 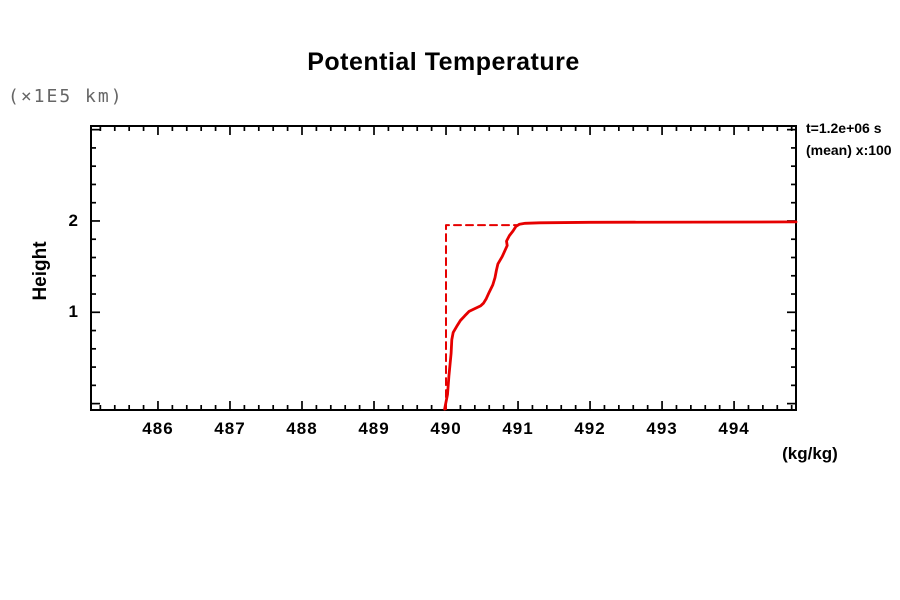 What do you see at coordinates (40, 271) in the screenshot?
I see `y-axis-title: Height` at bounding box center [40, 271].